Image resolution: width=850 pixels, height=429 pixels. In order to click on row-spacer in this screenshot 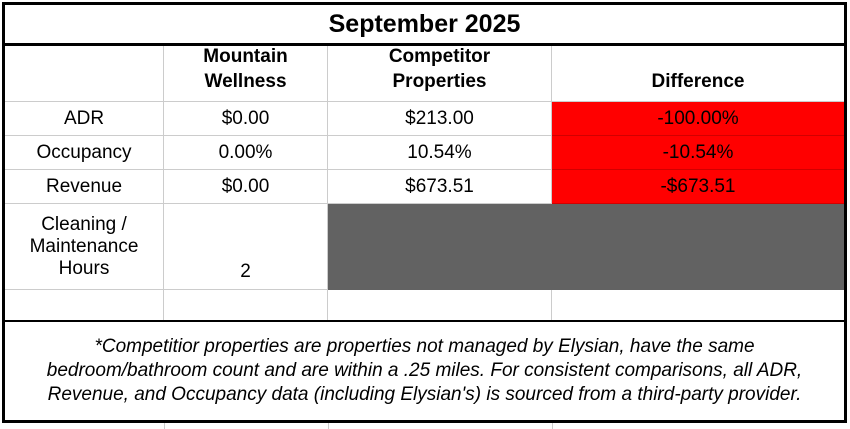, I will do `click(424, 305)`.